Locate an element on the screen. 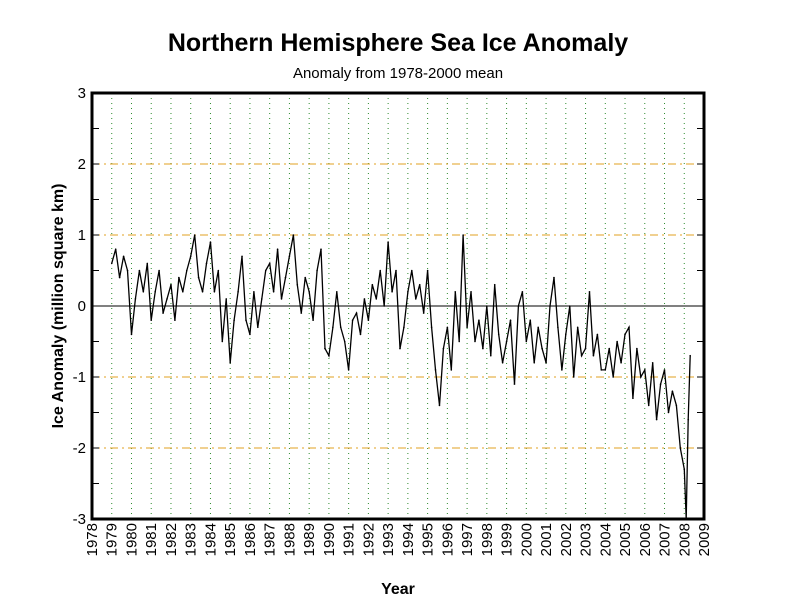 The width and height of the screenshot is (792, 612). chart-title: Northern Hemisphere Sea Ice Anomaly is located at coordinates (398, 43).